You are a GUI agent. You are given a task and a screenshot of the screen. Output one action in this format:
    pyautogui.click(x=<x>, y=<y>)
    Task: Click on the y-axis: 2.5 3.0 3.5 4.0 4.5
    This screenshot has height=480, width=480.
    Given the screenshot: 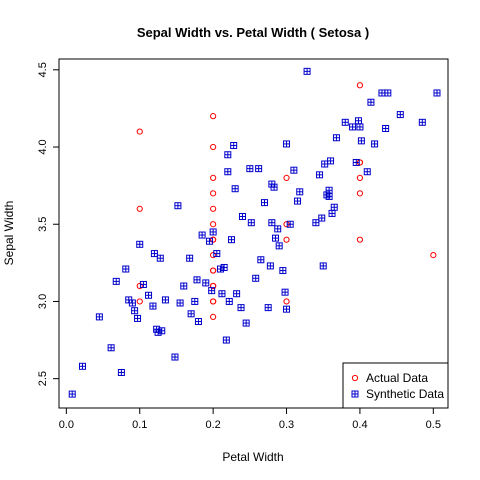 What is the action you would take?
    pyautogui.click(x=48, y=224)
    